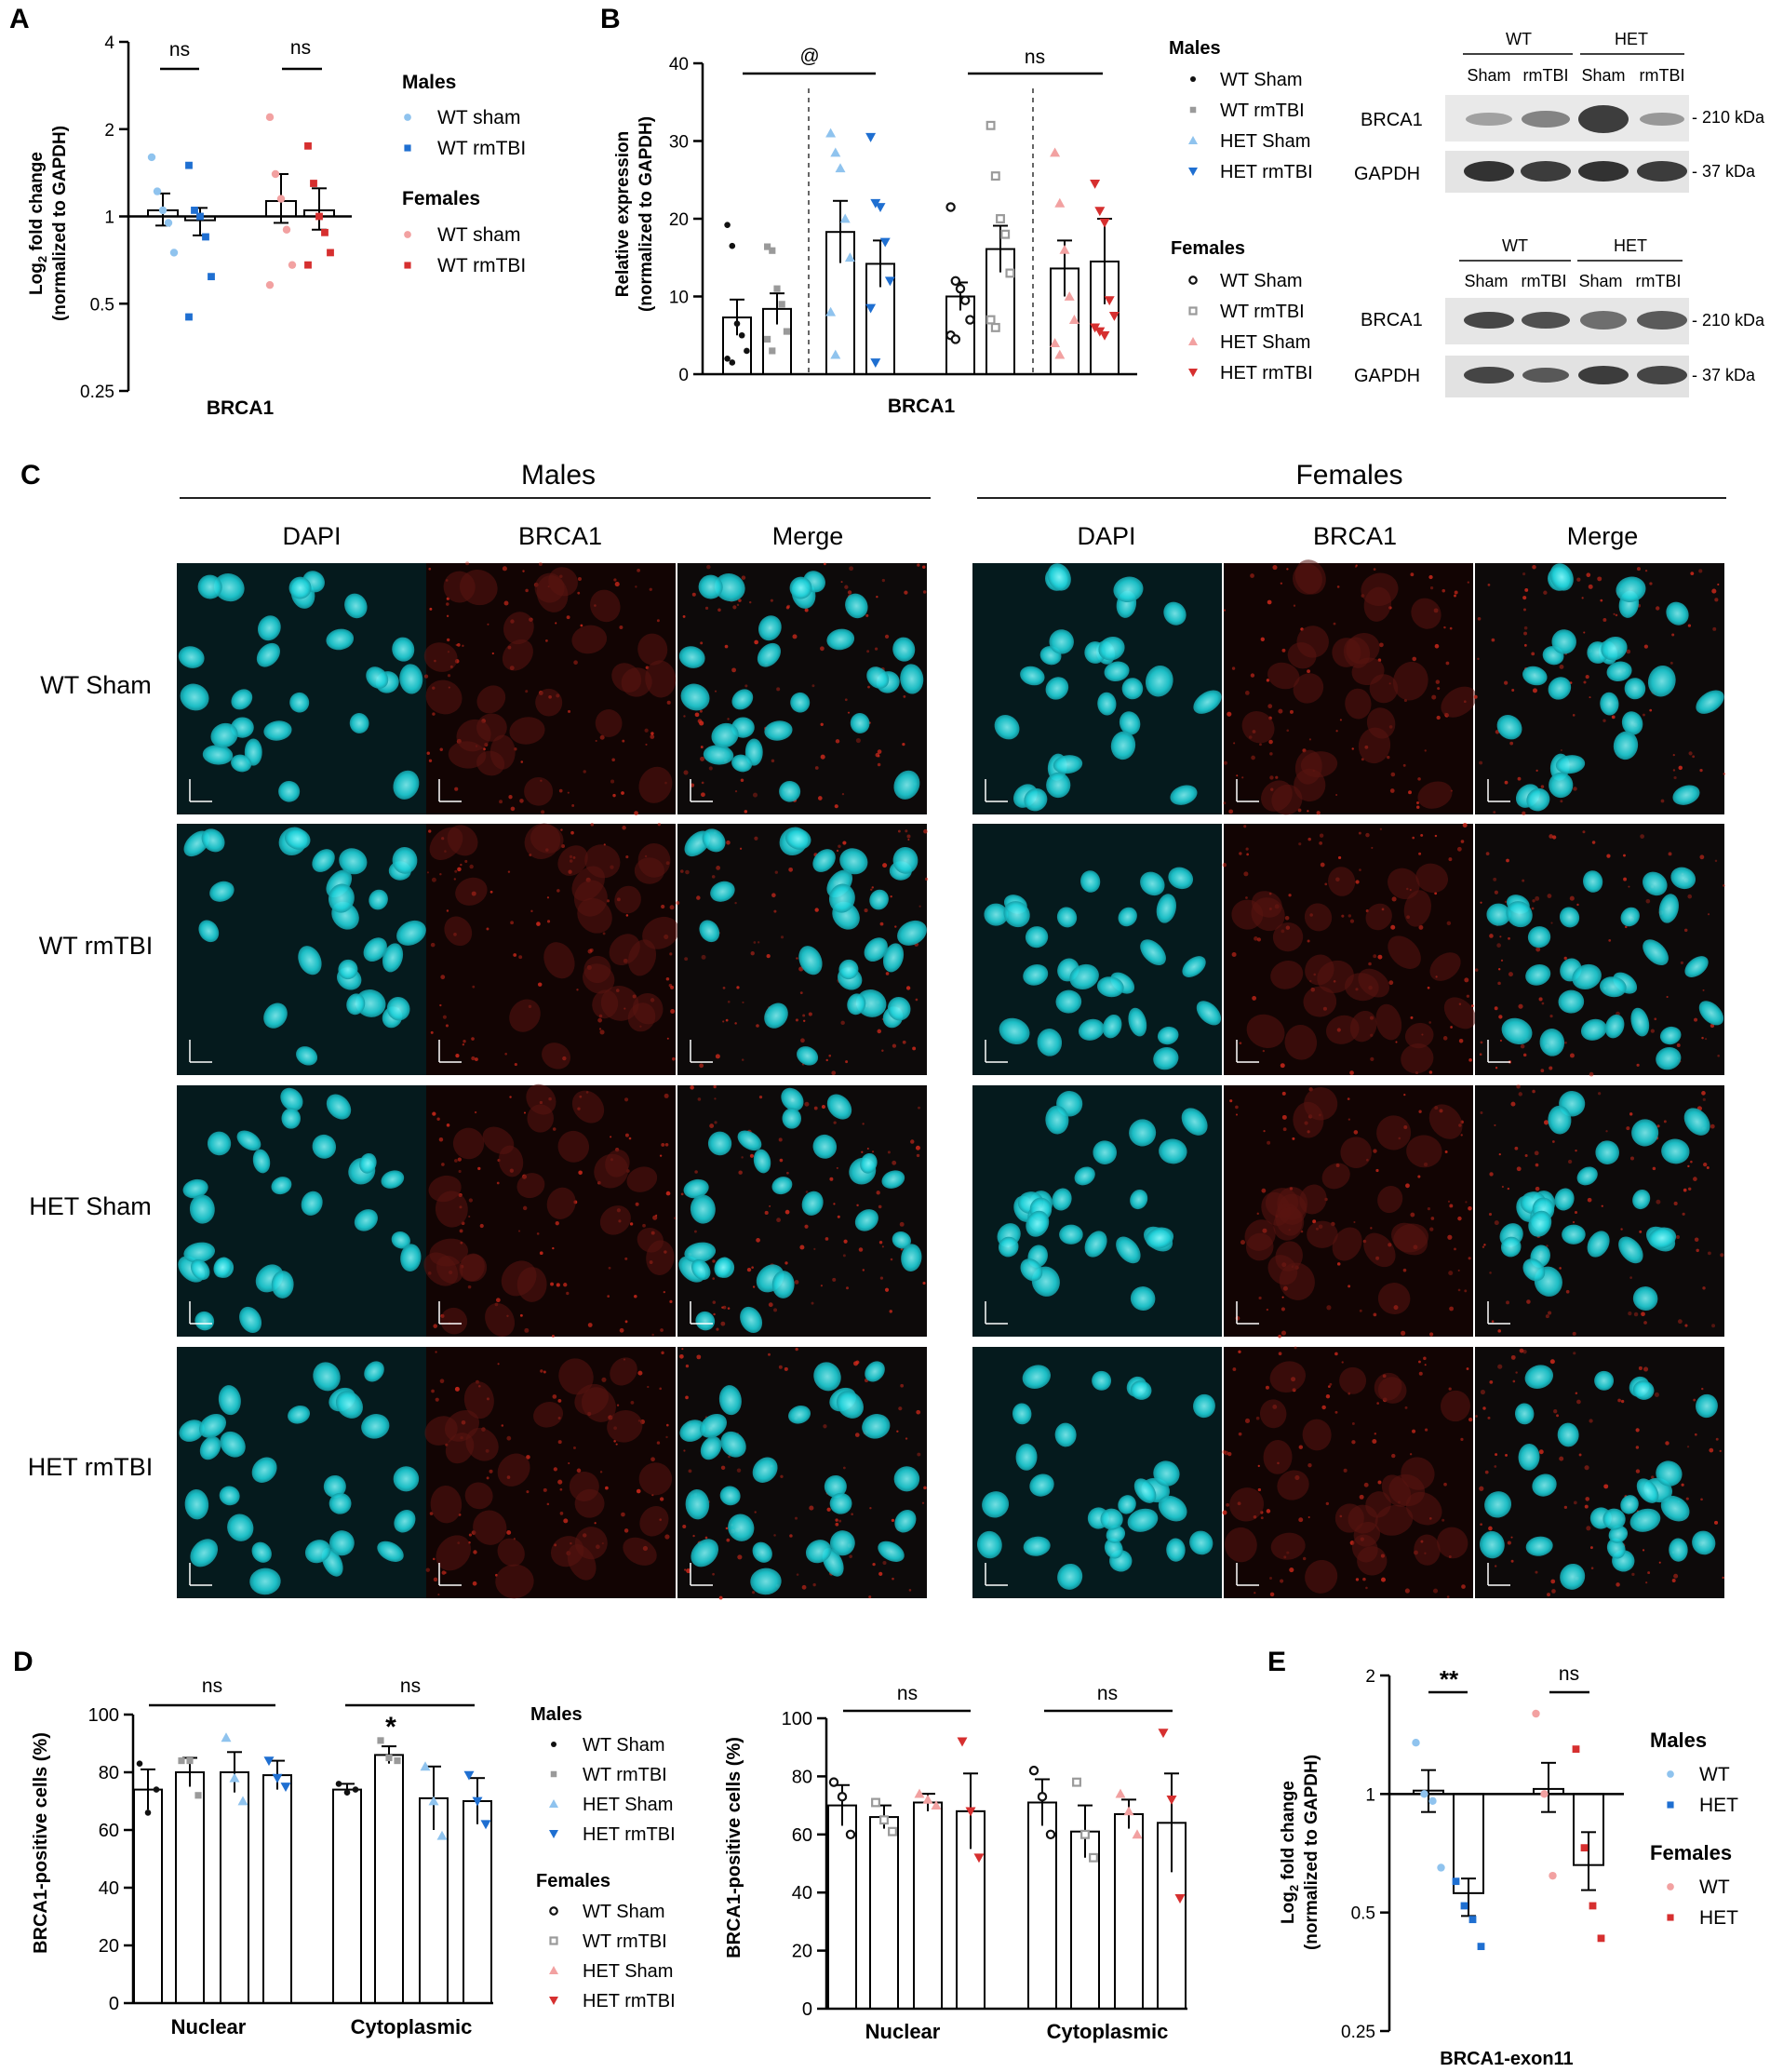  What do you see at coordinates (922, 407) in the screenshot?
I see `panel-b-xlabel: BRCA1` at bounding box center [922, 407].